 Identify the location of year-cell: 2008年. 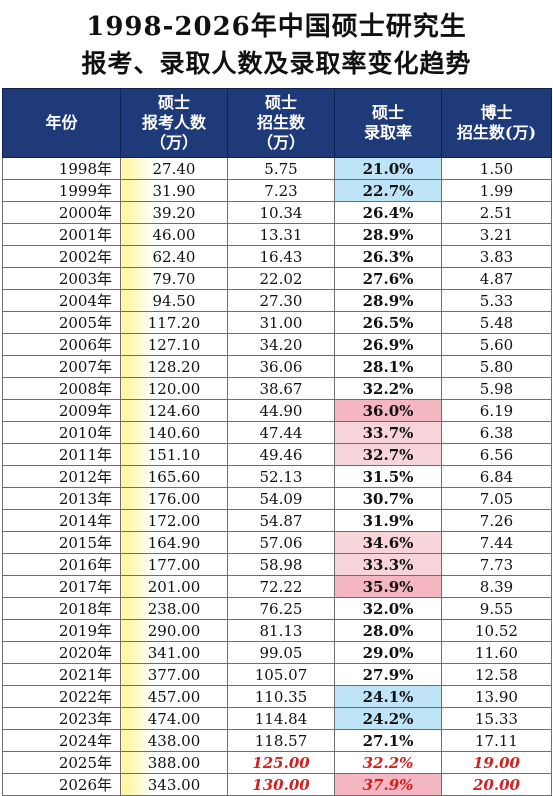
(61, 388).